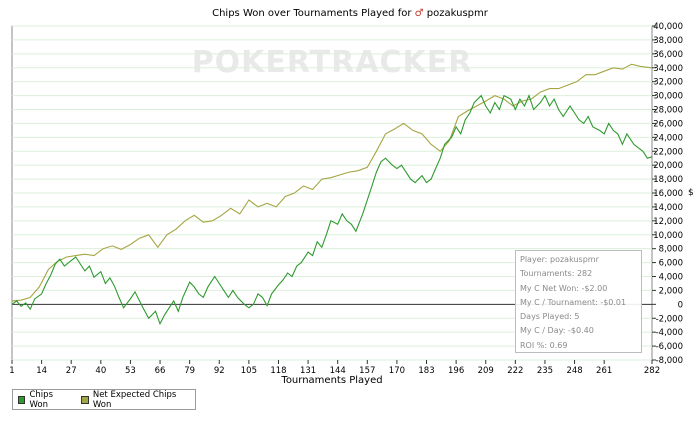 This screenshot has width=700, height=427. Describe the element at coordinates (545, 371) in the screenshot. I see `x-tick-label: 235` at that location.